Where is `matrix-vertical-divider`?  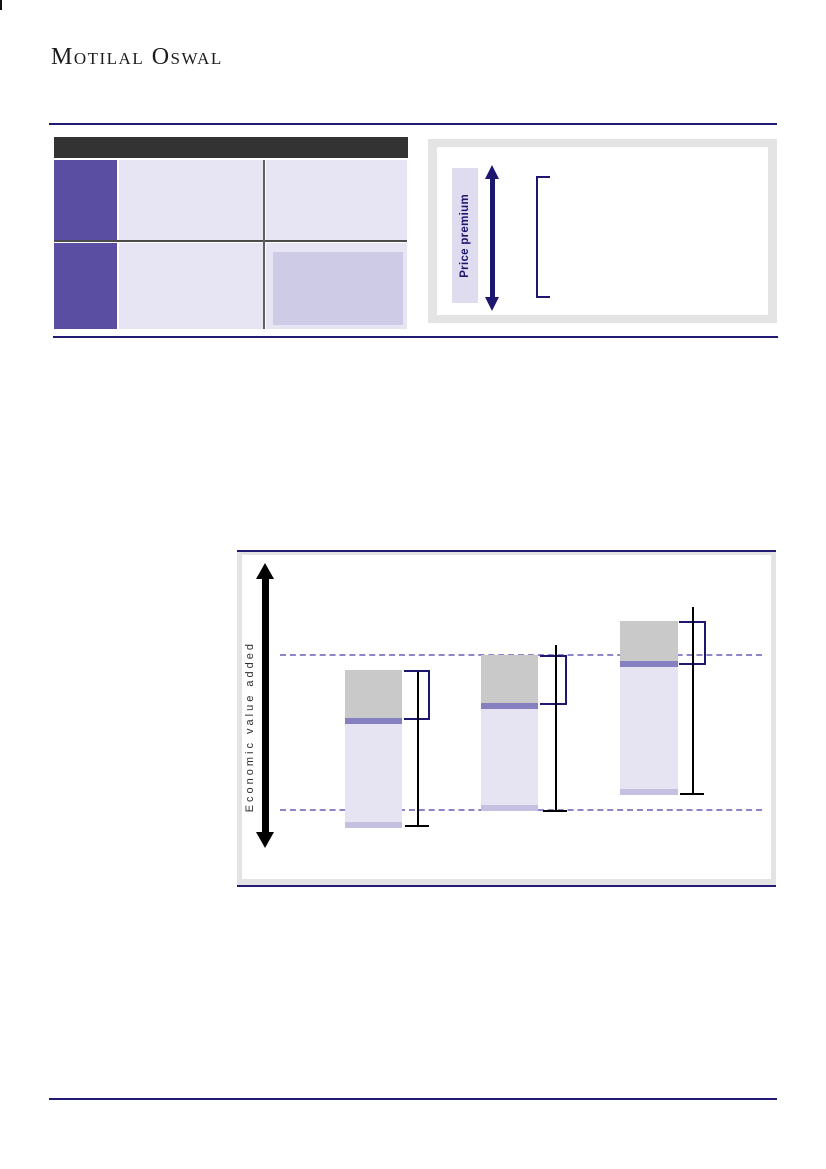 matrix-vertical-divider is located at coordinates (264, 244).